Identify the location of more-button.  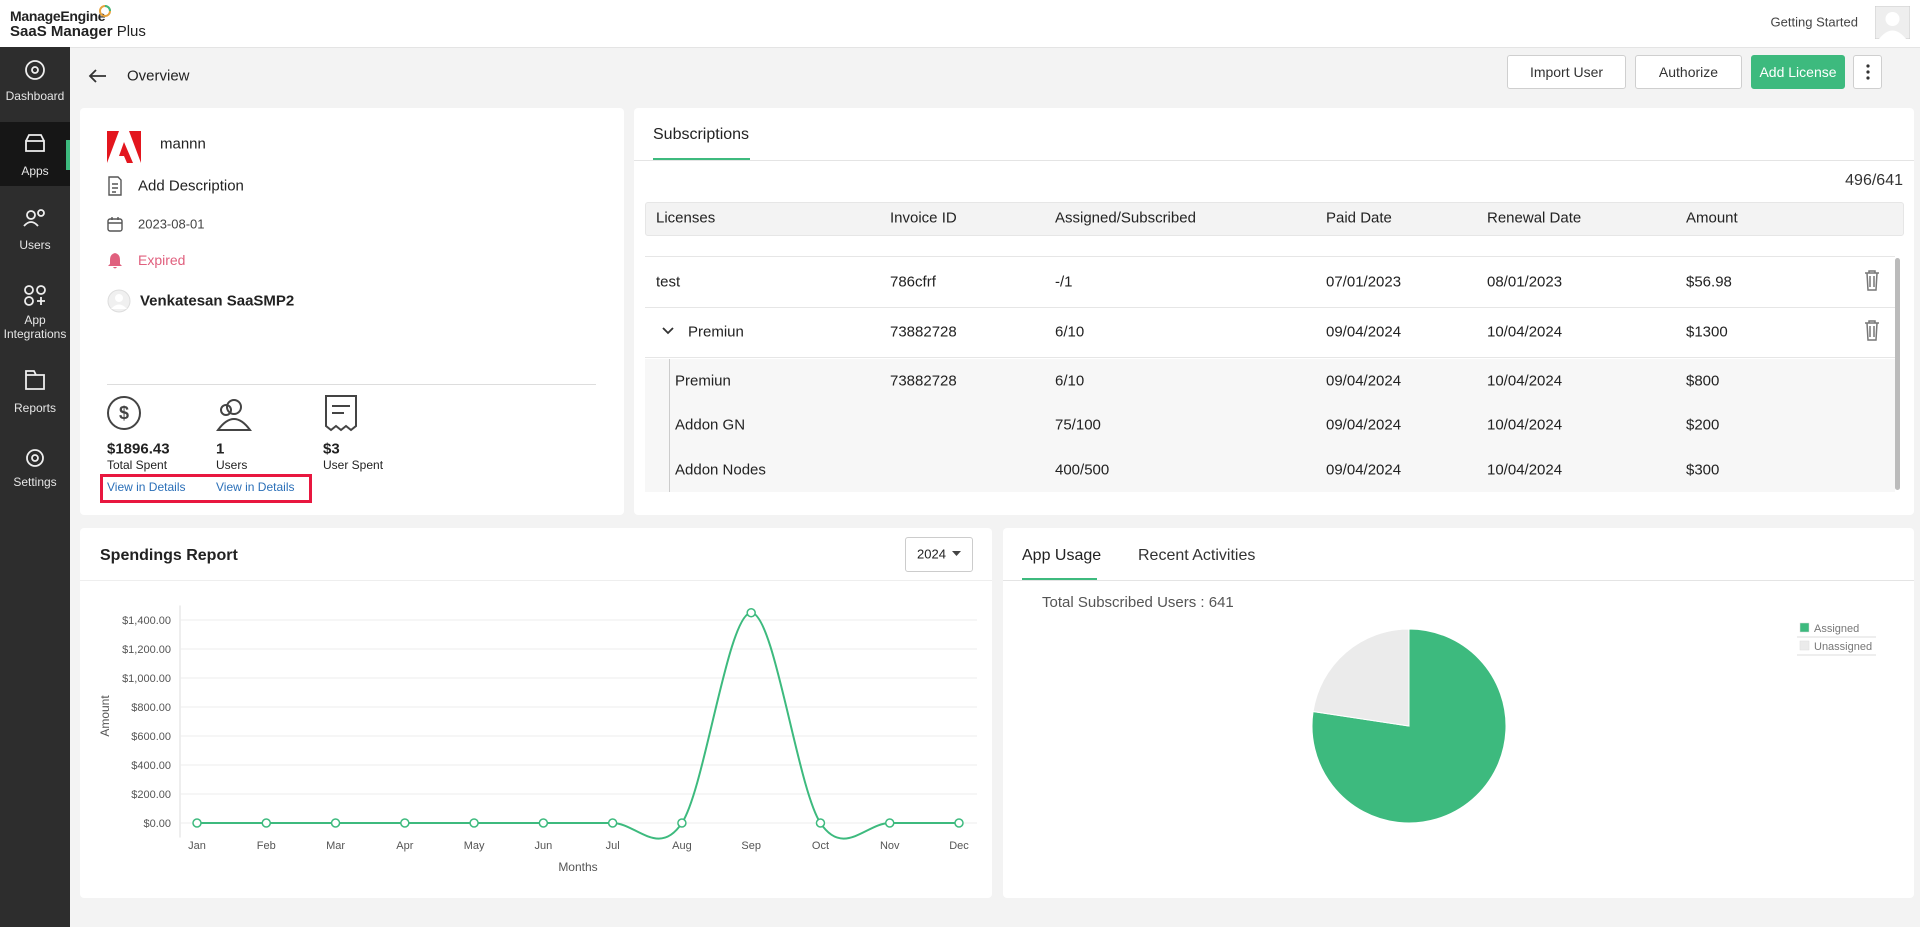
(1867, 72).